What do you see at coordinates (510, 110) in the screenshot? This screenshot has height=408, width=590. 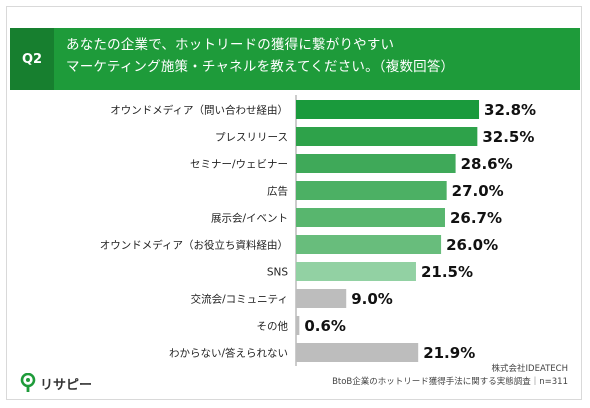 I see `value-label: 32.8%` at bounding box center [510, 110].